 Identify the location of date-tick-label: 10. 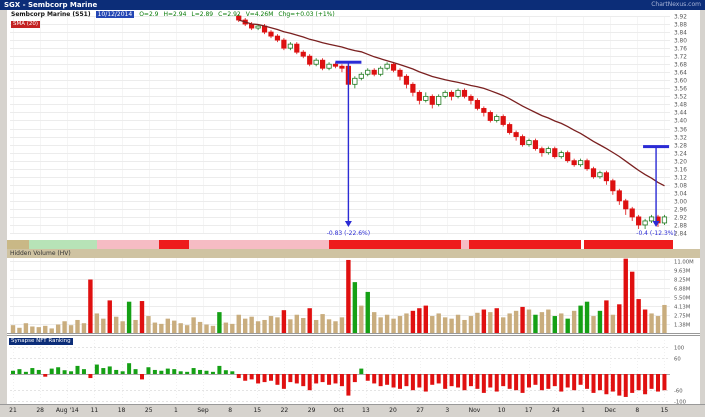
(501, 410).